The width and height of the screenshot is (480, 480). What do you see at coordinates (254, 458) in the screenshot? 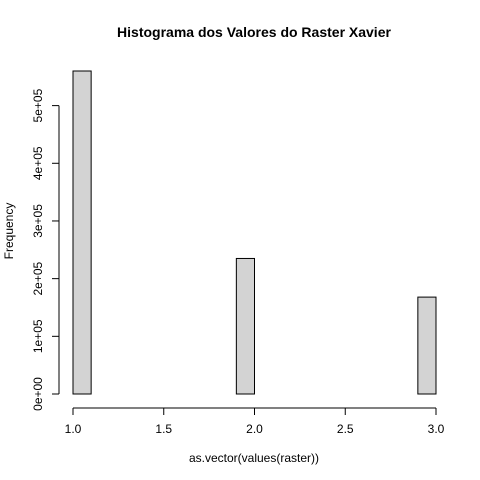
I see `x-axis-label: as.vector(values(raster))` at bounding box center [254, 458].